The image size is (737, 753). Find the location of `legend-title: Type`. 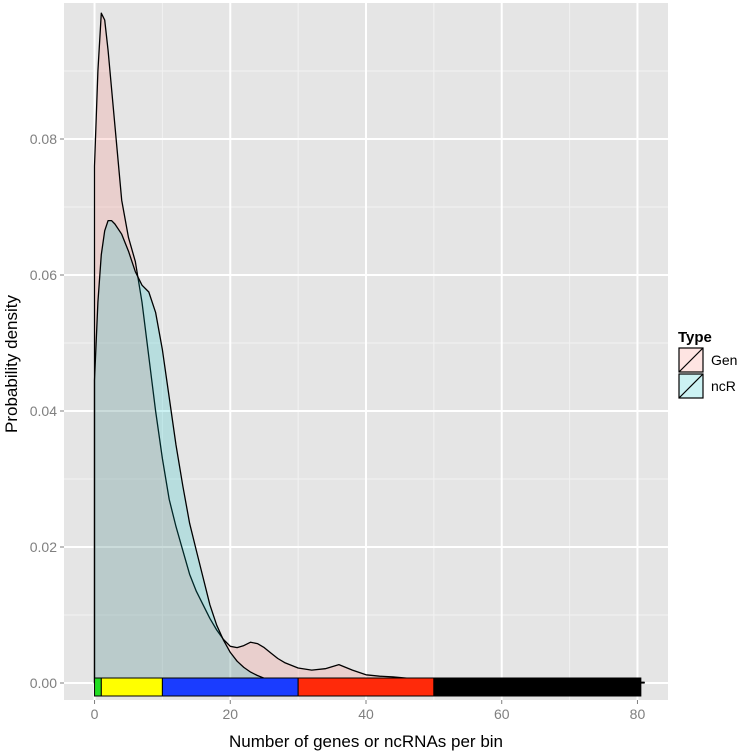

legend-title: Type is located at coordinates (695, 337).